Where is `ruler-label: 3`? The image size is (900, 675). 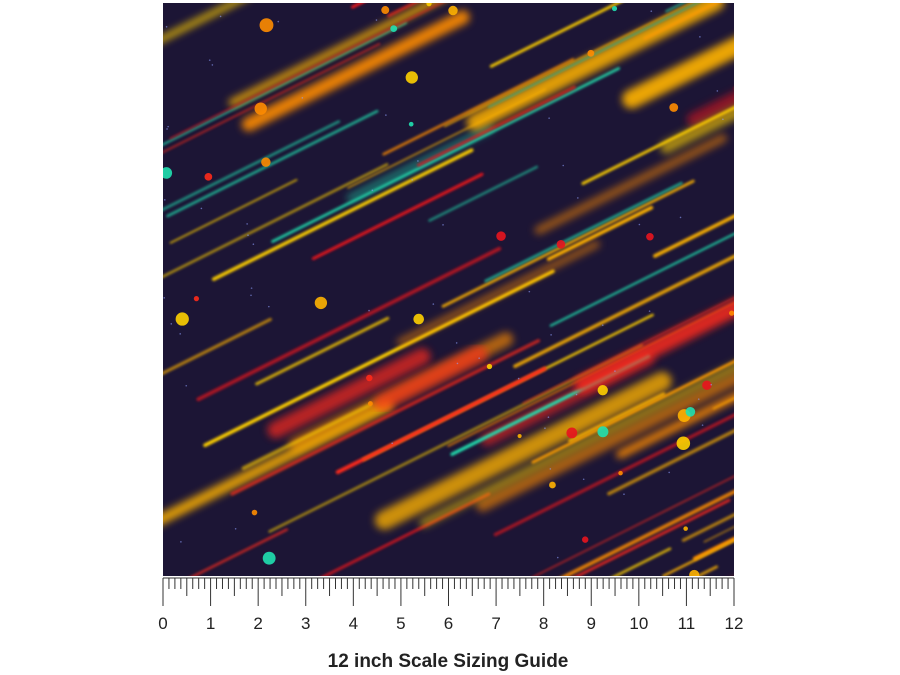
ruler-label: 3 is located at coordinates (305, 623).